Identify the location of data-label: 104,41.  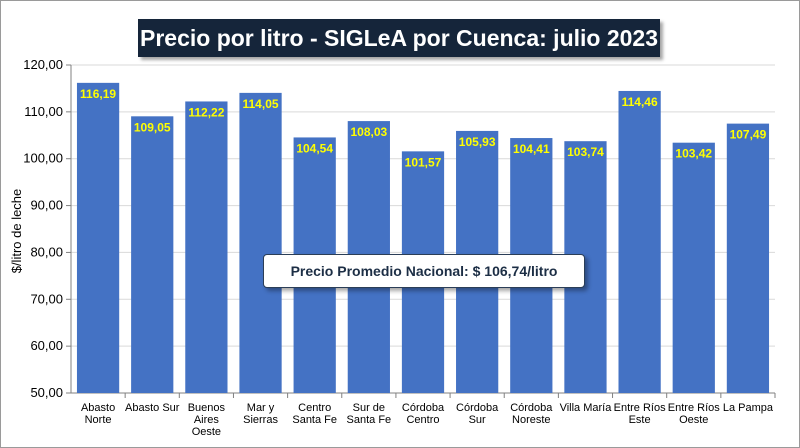
(531, 149).